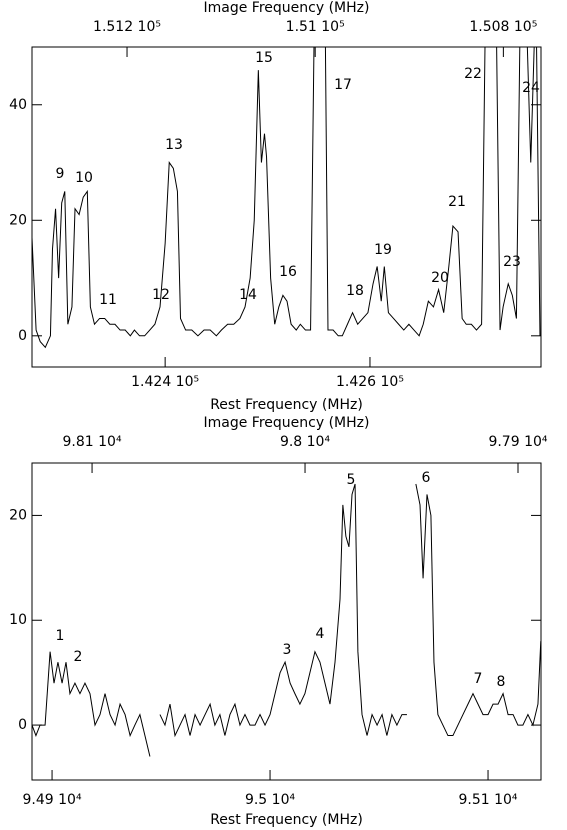  Describe the element at coordinates (288, 272) in the screenshot. I see `line-label: 16` at that location.